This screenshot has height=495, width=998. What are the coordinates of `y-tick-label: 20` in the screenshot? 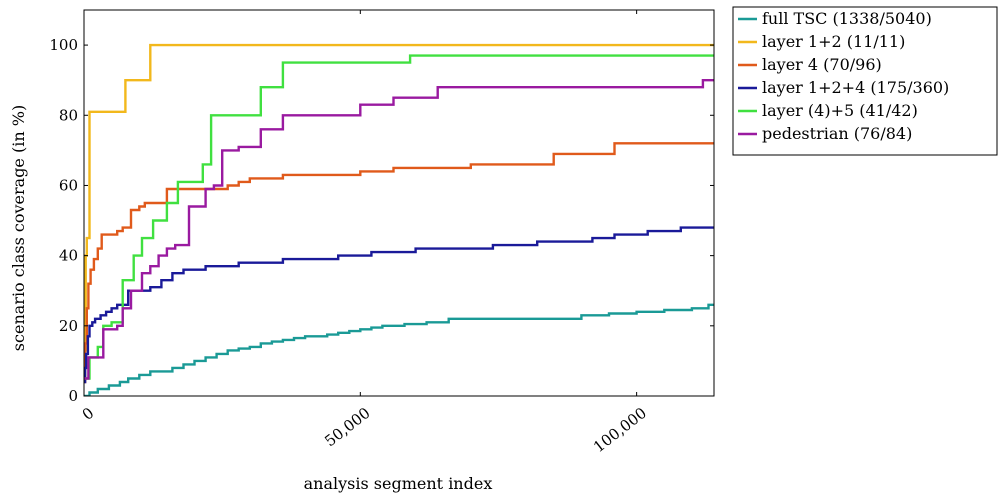 It's located at (68, 326).